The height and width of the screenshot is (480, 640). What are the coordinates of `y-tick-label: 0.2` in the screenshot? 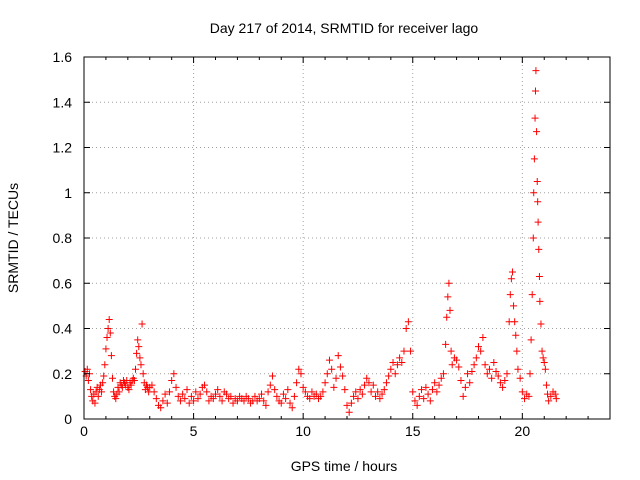 It's located at (63, 374).